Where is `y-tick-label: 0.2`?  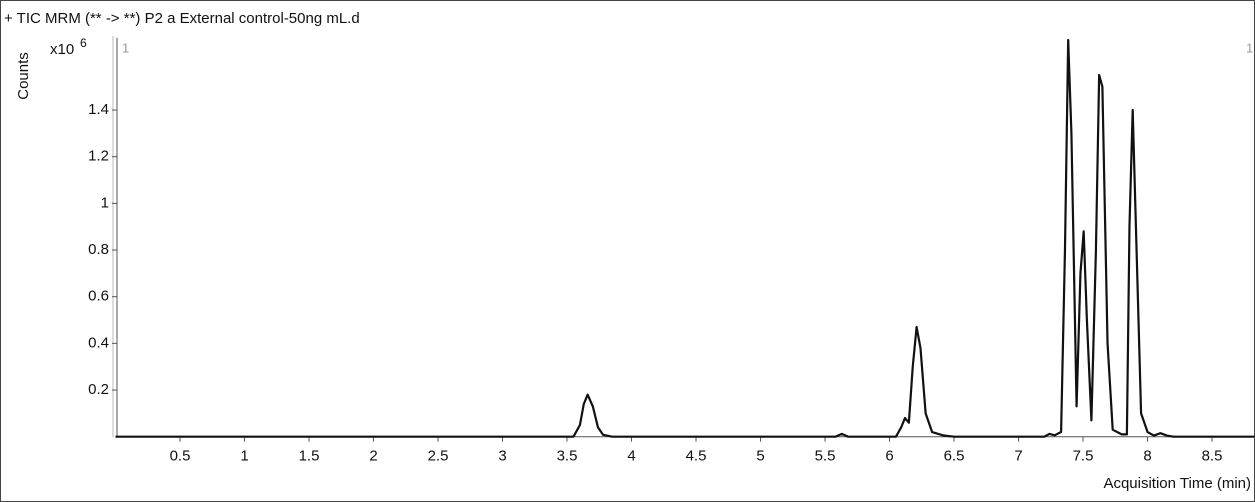
y-tick-label: 0.2 is located at coordinates (98, 389).